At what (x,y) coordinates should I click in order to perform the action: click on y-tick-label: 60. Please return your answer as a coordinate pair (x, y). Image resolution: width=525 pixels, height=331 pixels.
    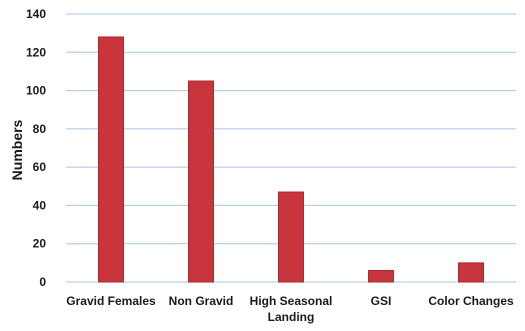
    Looking at the image, I should click on (40, 167).